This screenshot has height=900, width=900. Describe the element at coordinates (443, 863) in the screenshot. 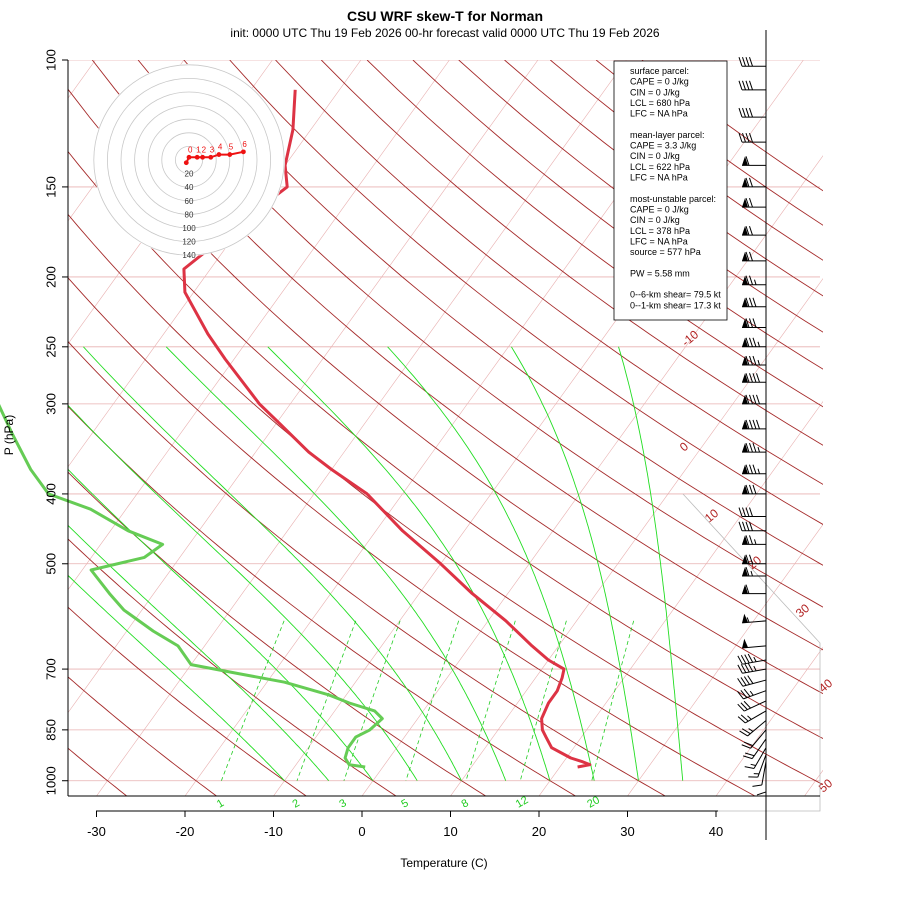

I see `x-axis-label: Temperature (C)` at that location.